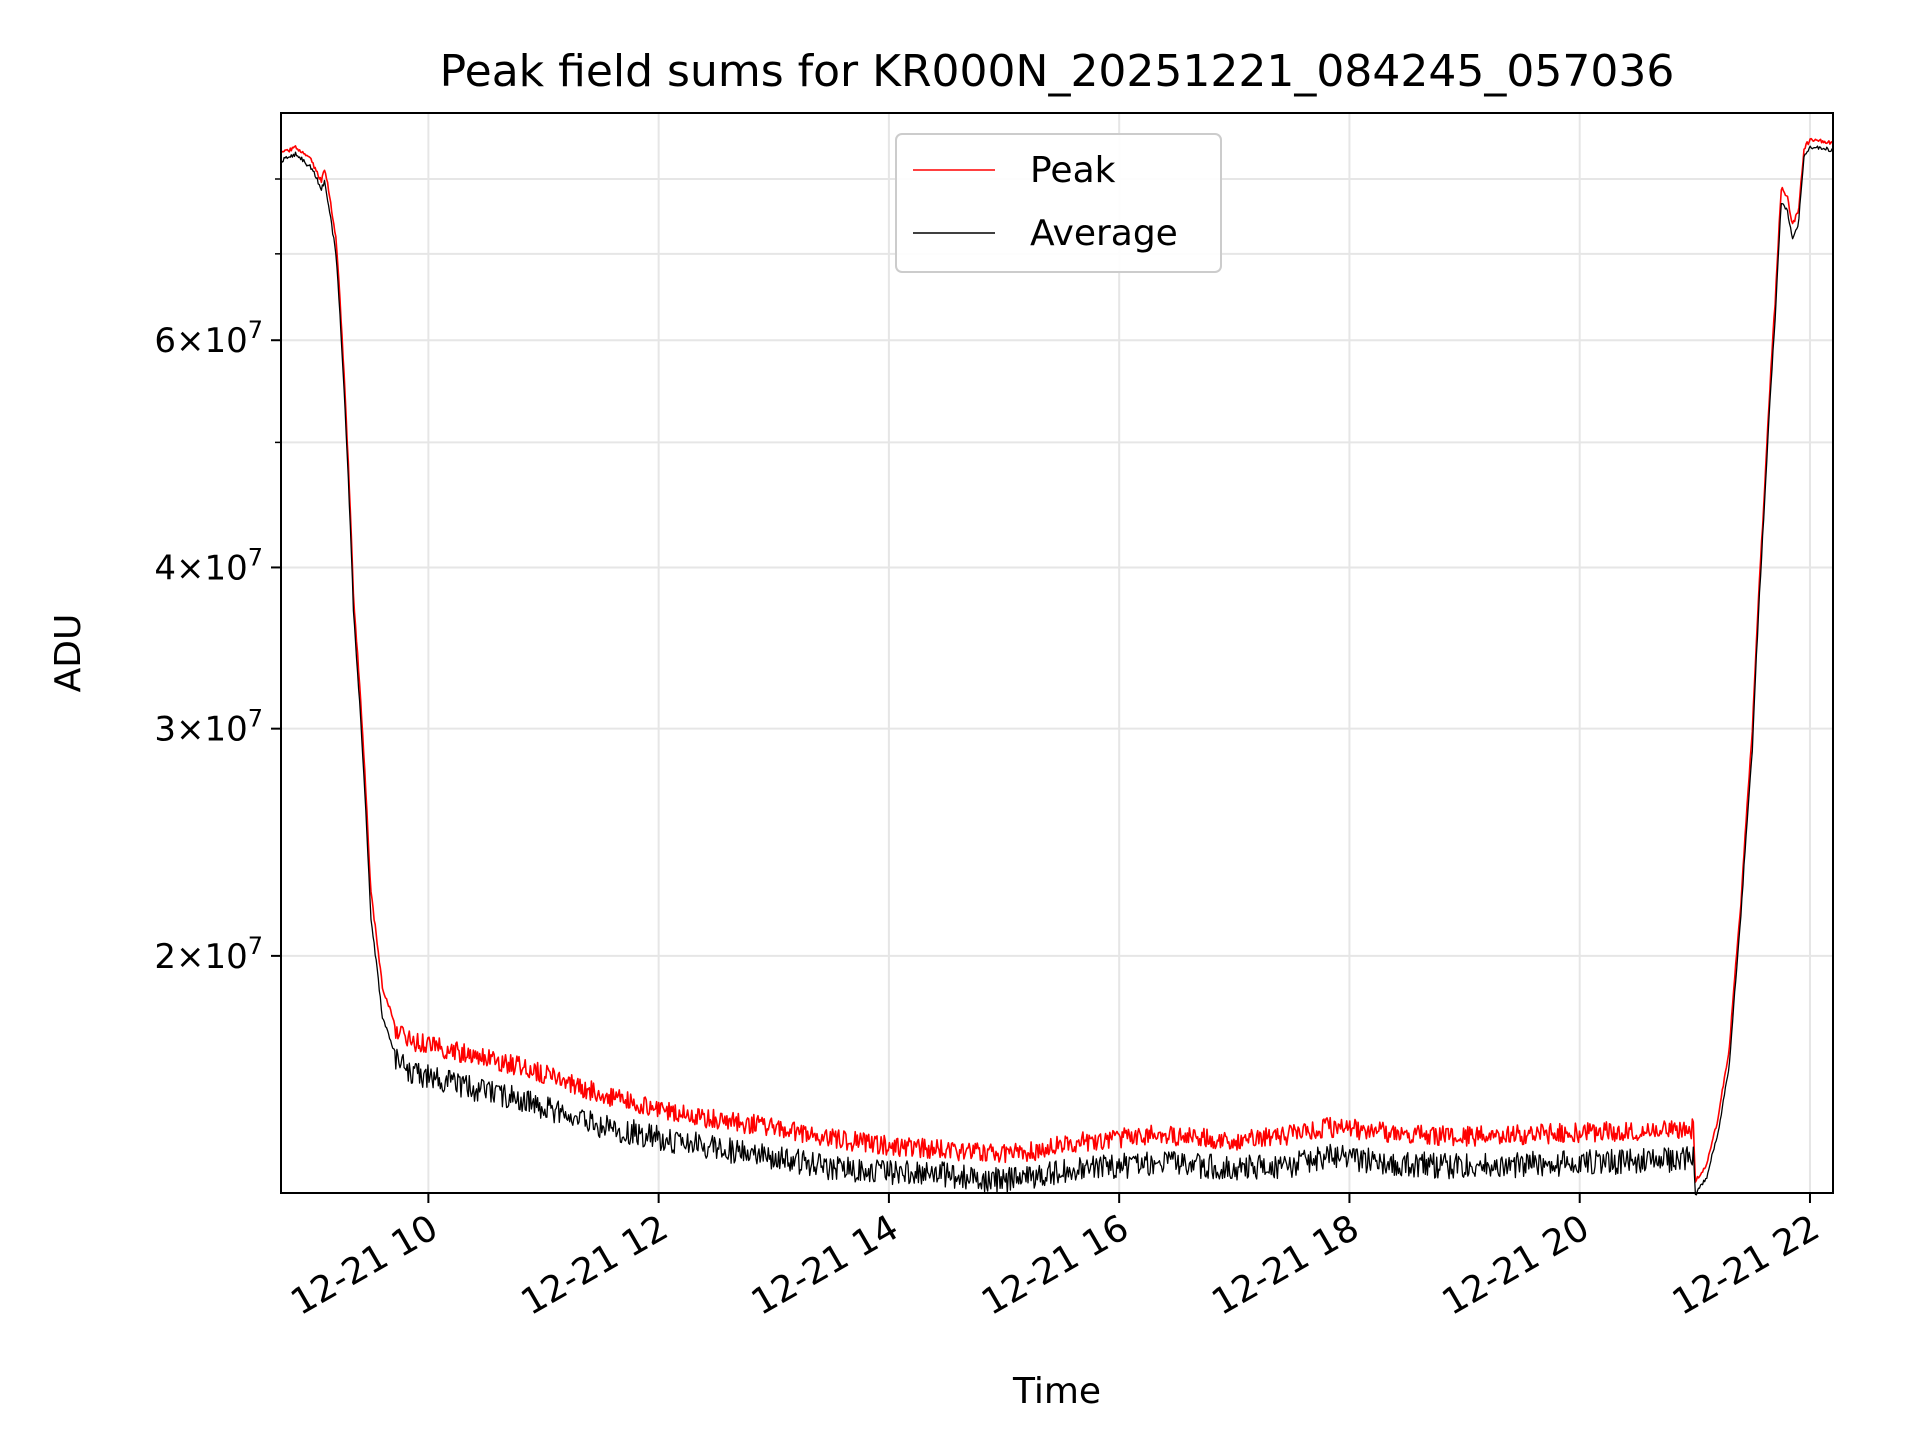 This screenshot has width=1920, height=1440. What do you see at coordinates (1073, 170) in the screenshot?
I see `legend-peak-label: Peak` at bounding box center [1073, 170].